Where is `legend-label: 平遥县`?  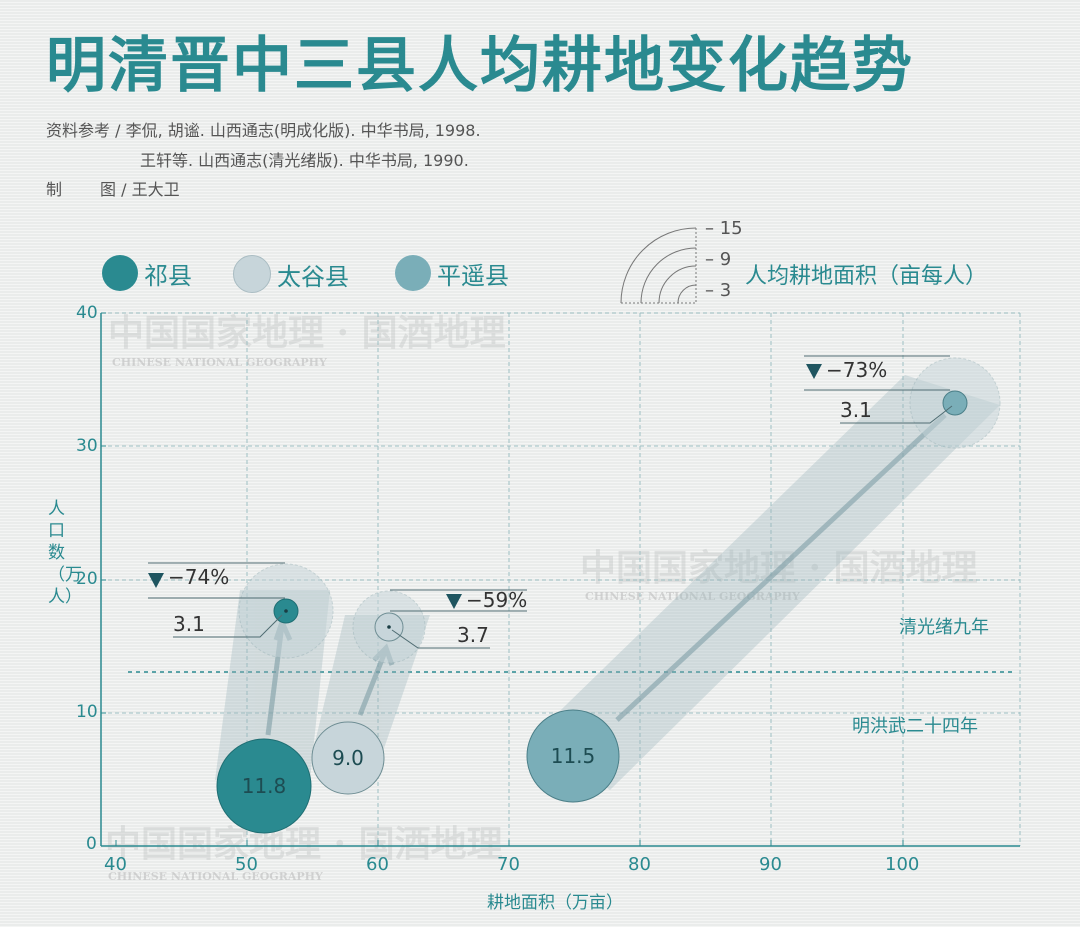 legend-label: 平遥县 is located at coordinates (473, 275).